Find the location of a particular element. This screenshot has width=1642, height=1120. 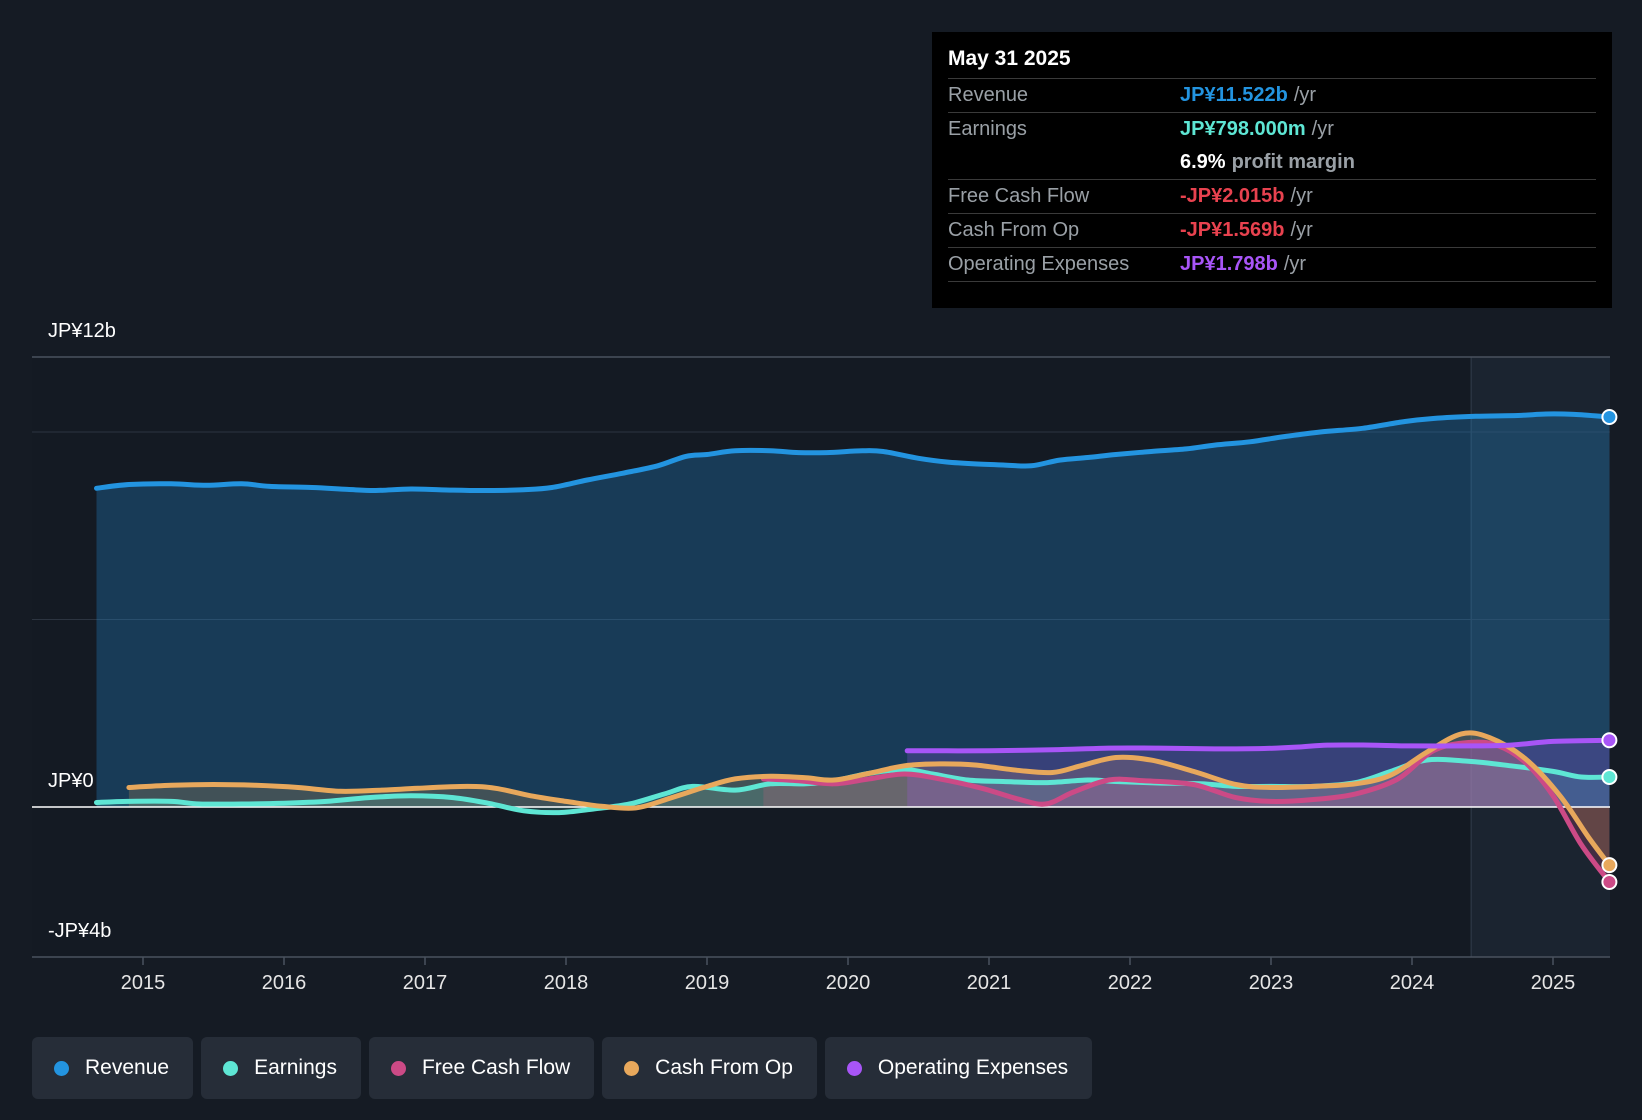

tooltip-date: May 31 2025 is located at coordinates (1009, 58).